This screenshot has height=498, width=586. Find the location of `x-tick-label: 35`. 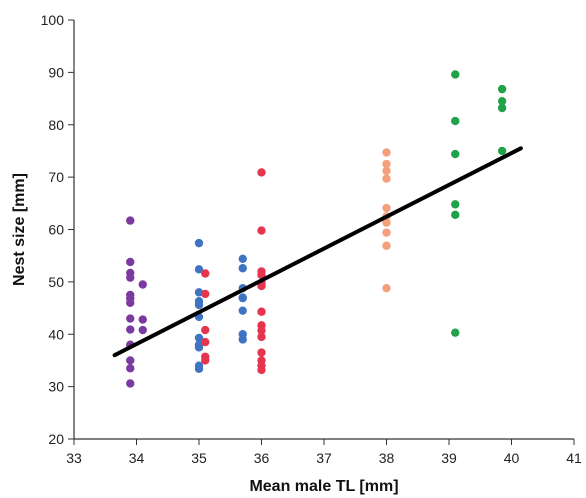

x-tick-label: 35 is located at coordinates (199, 458).